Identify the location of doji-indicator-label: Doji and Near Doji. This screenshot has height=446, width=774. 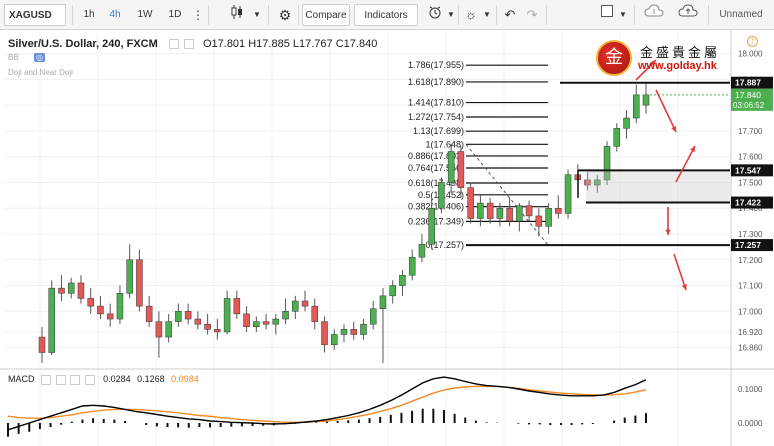
(40, 72).